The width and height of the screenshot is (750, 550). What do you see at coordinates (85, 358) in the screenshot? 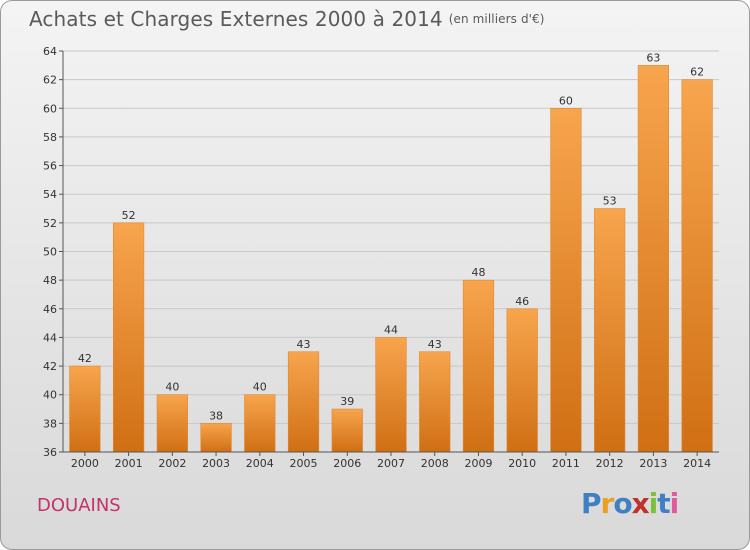
I see `bar-value-label: 42` at bounding box center [85, 358].